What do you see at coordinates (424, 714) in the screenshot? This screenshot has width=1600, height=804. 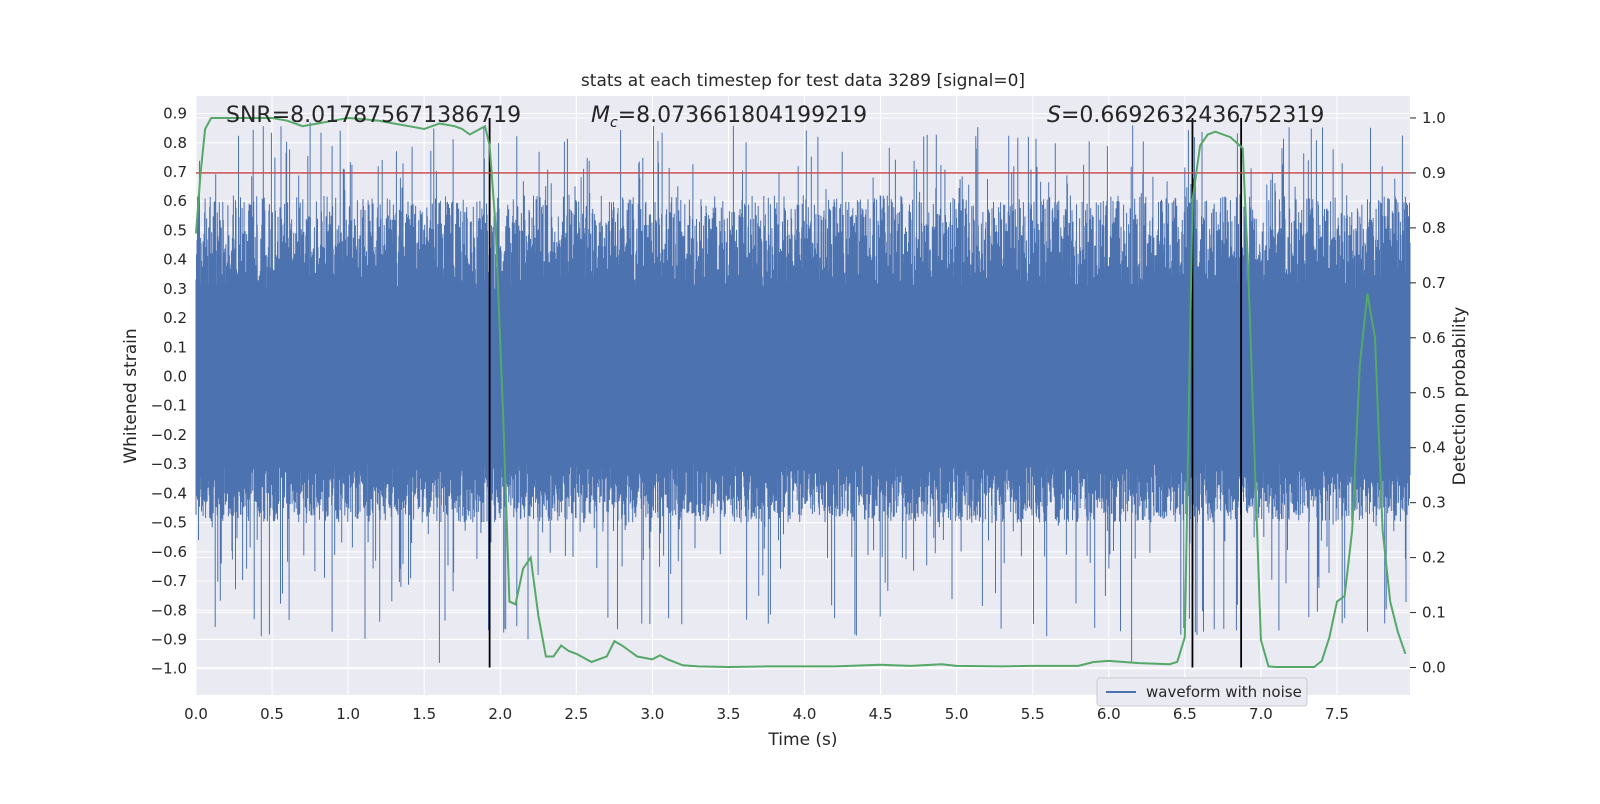 I see `x-tick-label: 1.5` at bounding box center [424, 714].